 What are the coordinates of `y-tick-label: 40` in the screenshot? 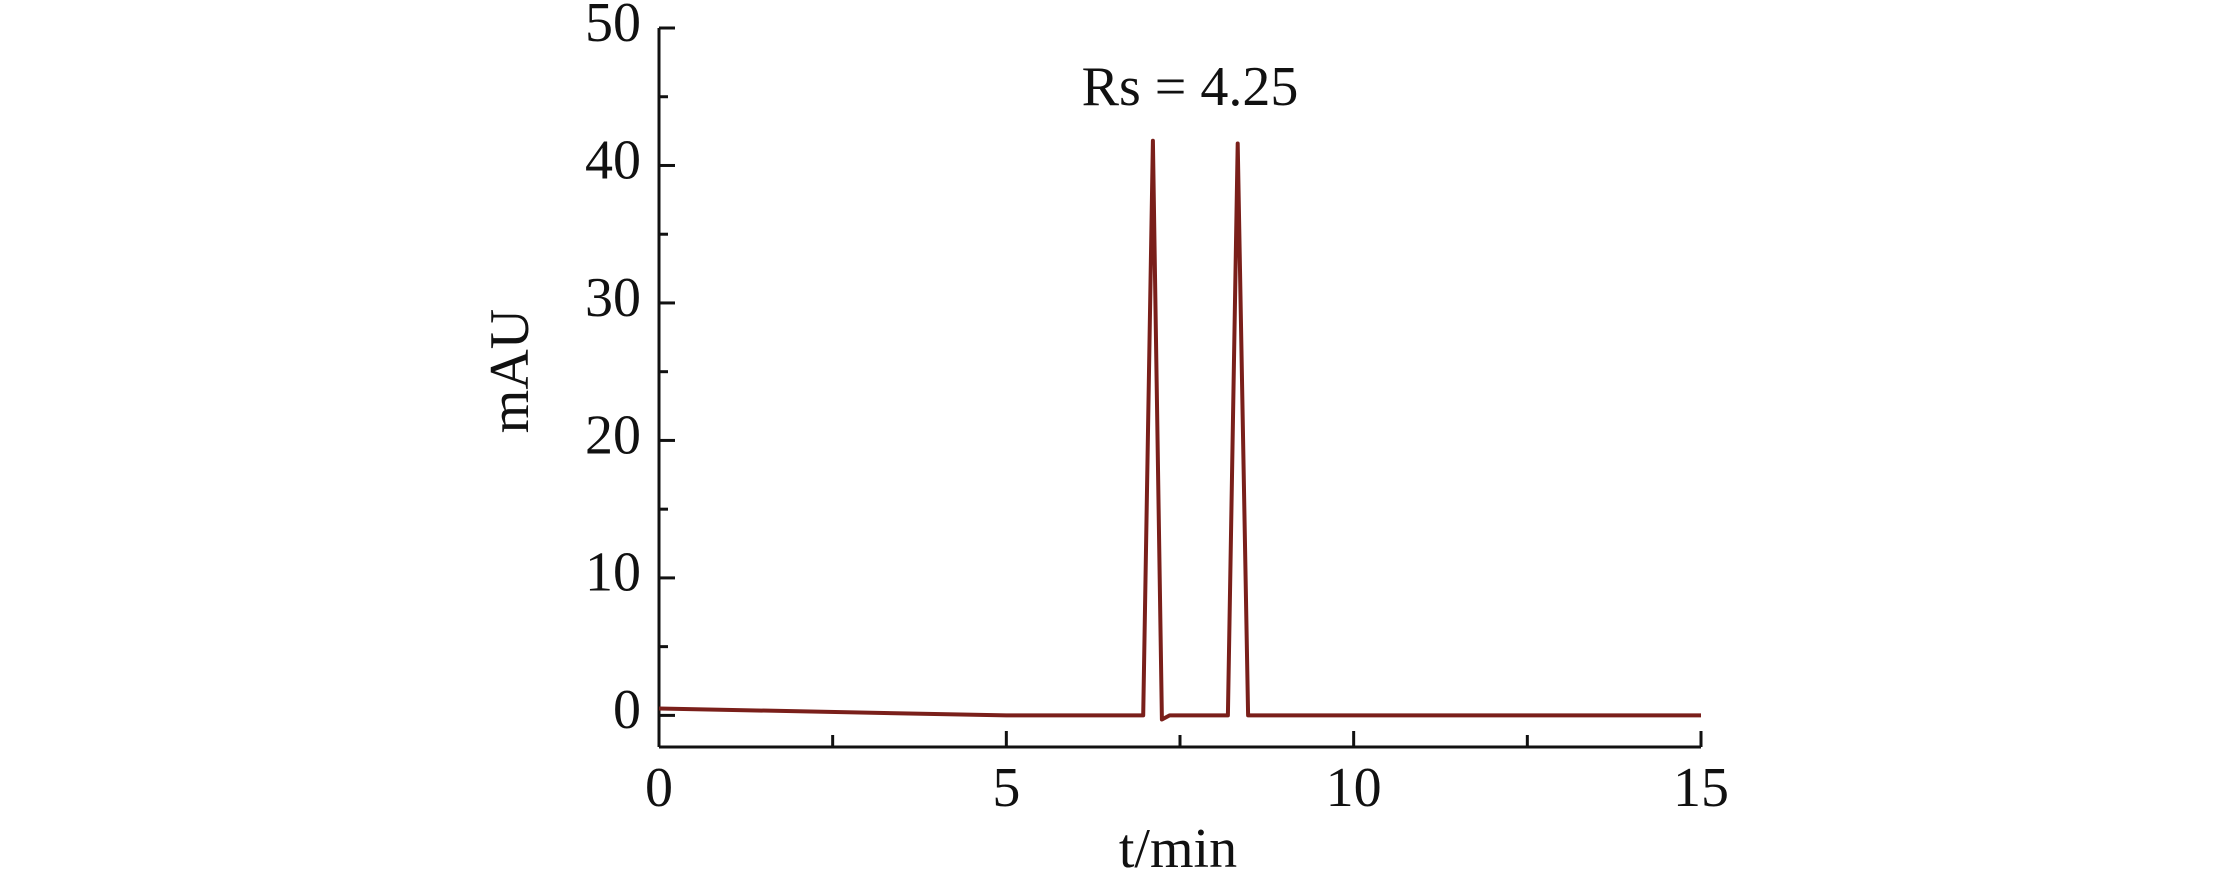 It's located at (613, 160).